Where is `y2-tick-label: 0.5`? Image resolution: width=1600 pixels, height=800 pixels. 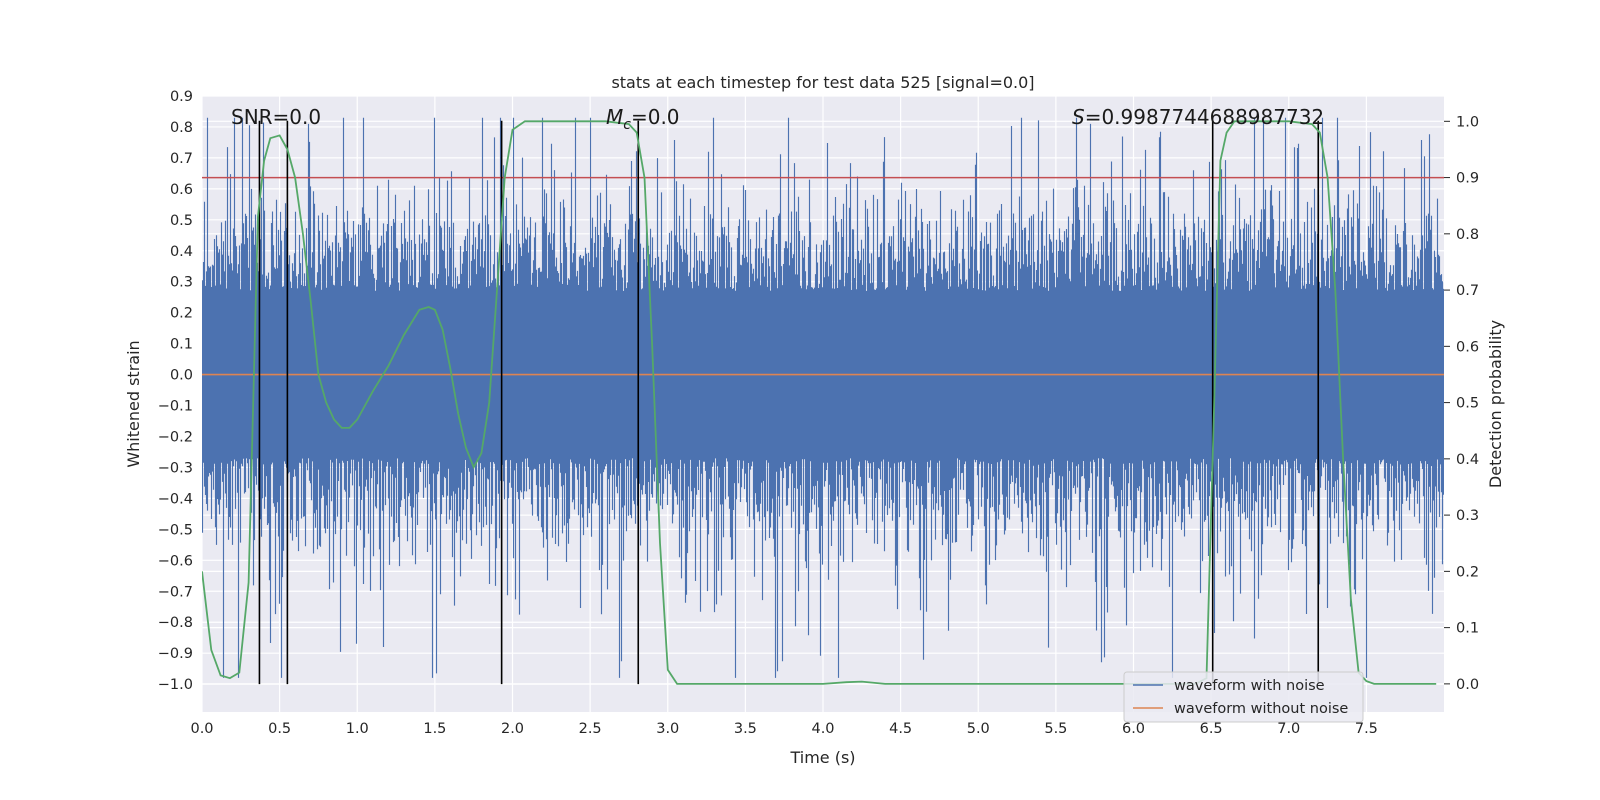 y2-tick-label: 0.5 is located at coordinates (1467, 404).